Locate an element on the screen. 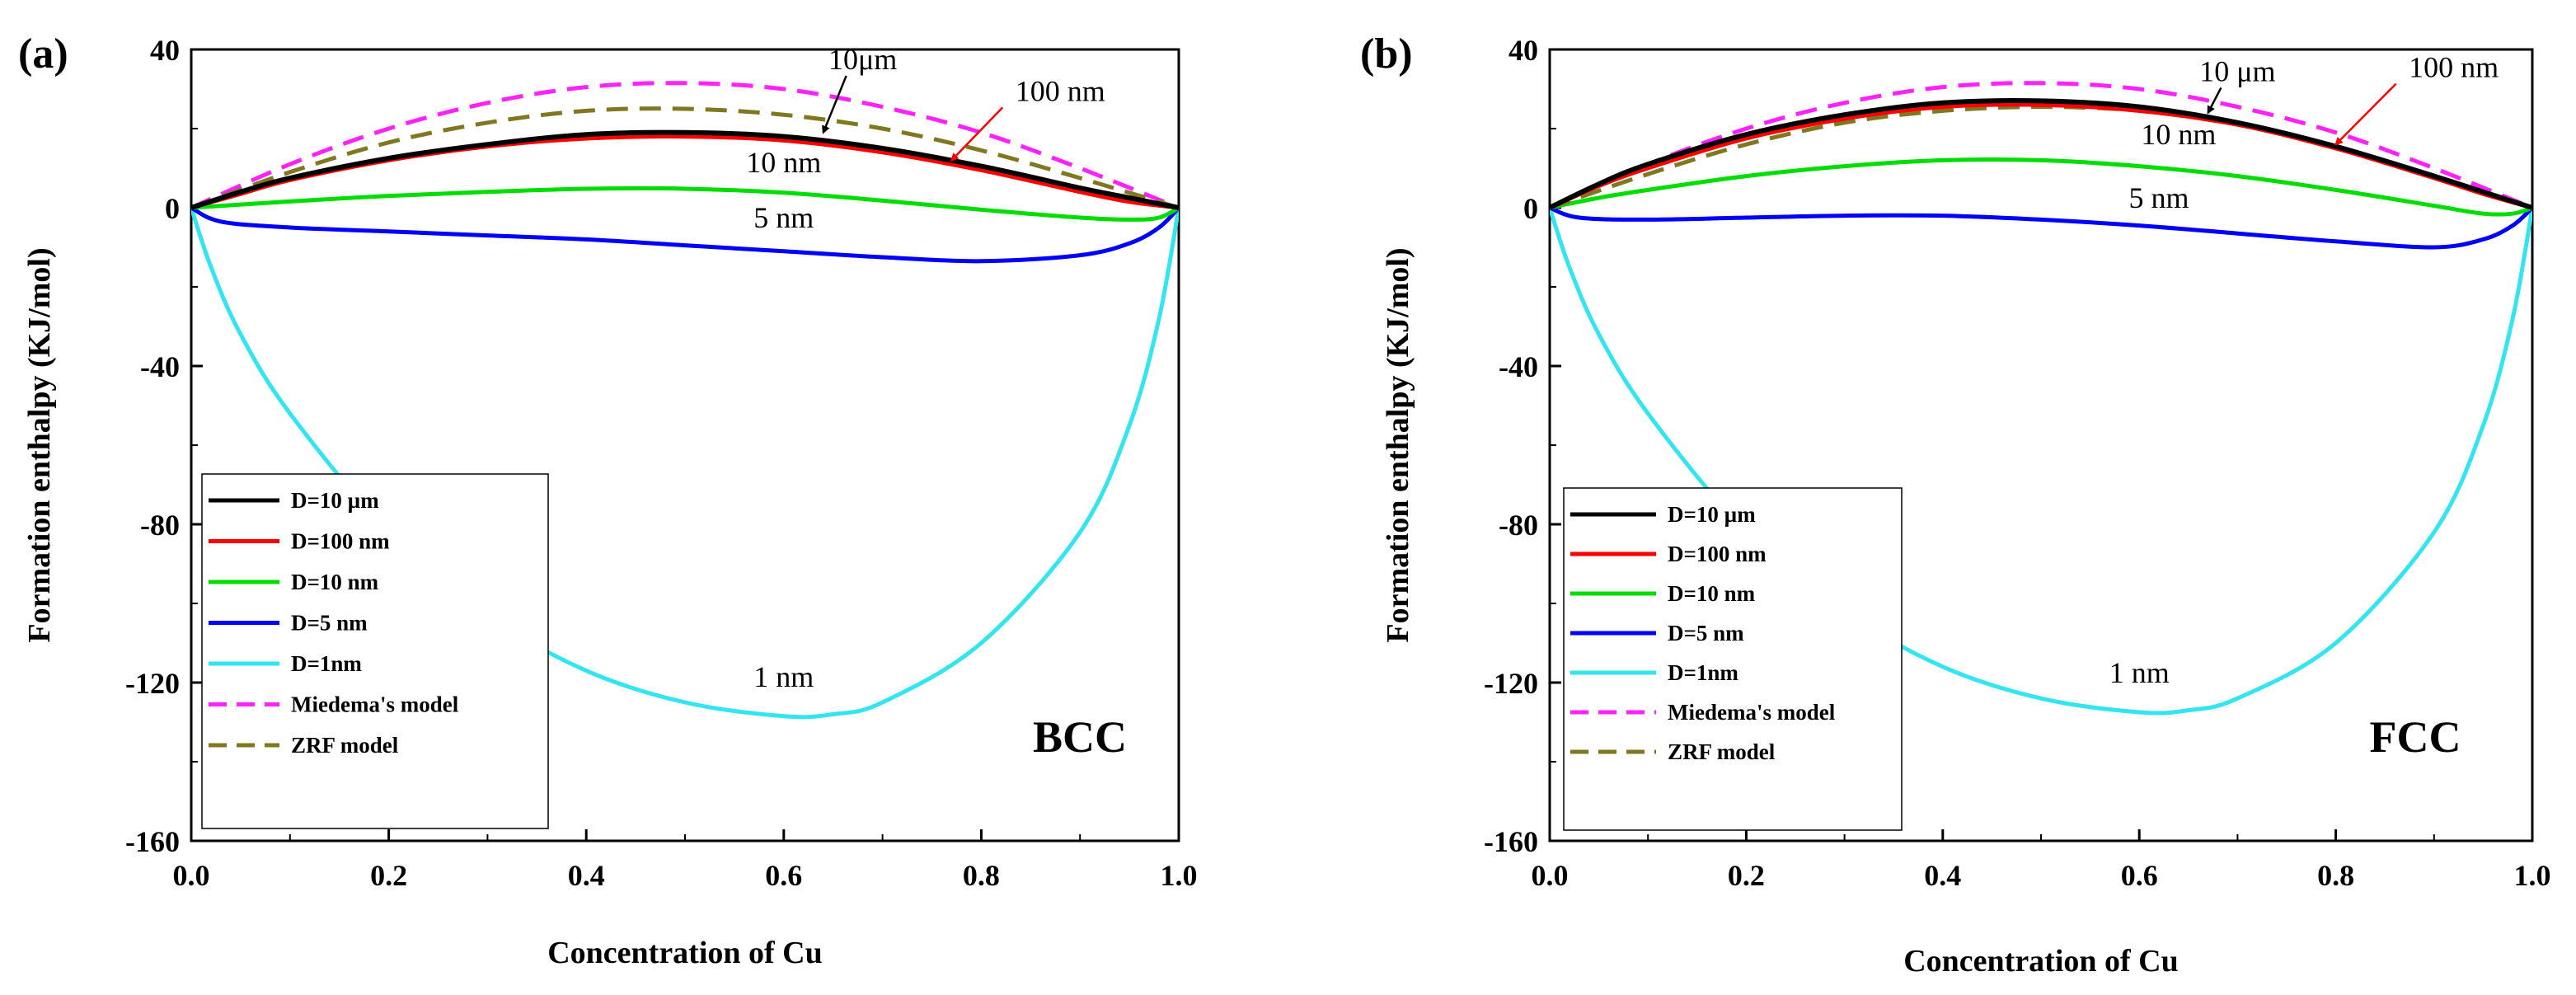 This screenshot has height=995, width=2576. series-line-d-100-nm is located at coordinates (2041, 156).